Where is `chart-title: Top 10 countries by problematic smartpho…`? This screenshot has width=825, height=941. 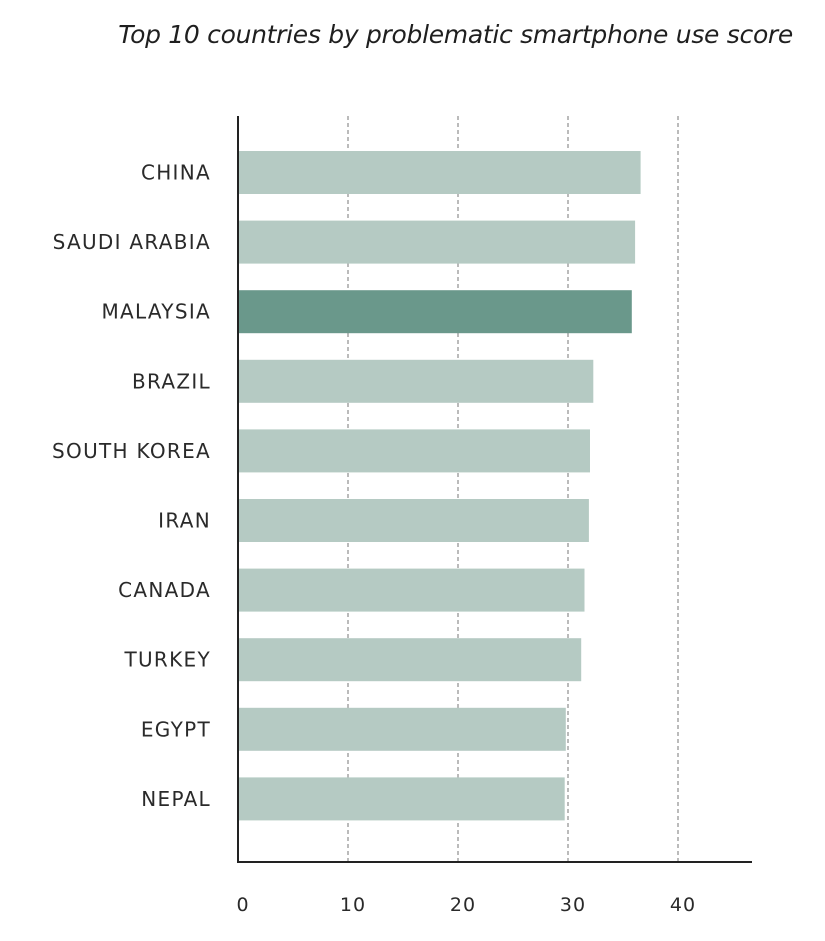
chart-title: Top 10 countries by problematic smartpho… is located at coordinates (455, 34).